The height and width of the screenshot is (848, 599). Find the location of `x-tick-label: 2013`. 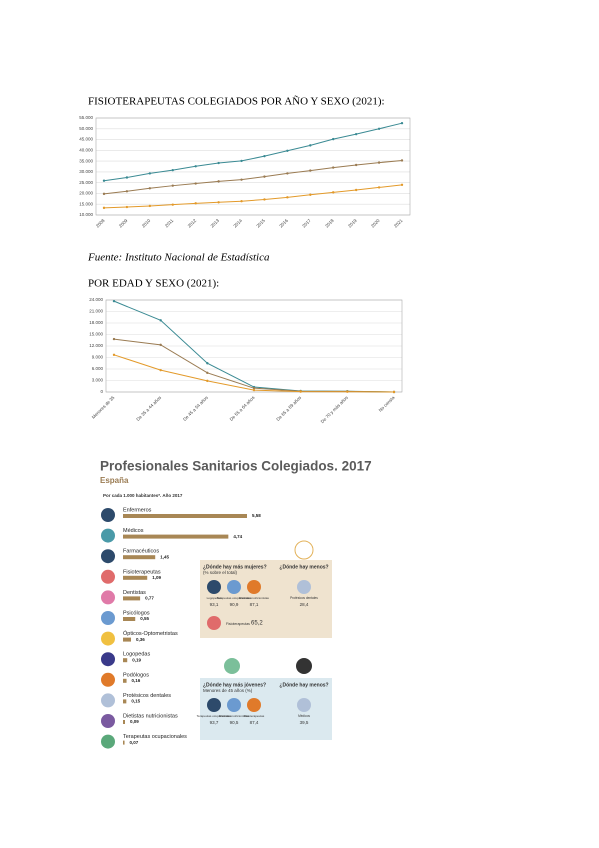

x-tick-label: 2013 is located at coordinates (215, 223).